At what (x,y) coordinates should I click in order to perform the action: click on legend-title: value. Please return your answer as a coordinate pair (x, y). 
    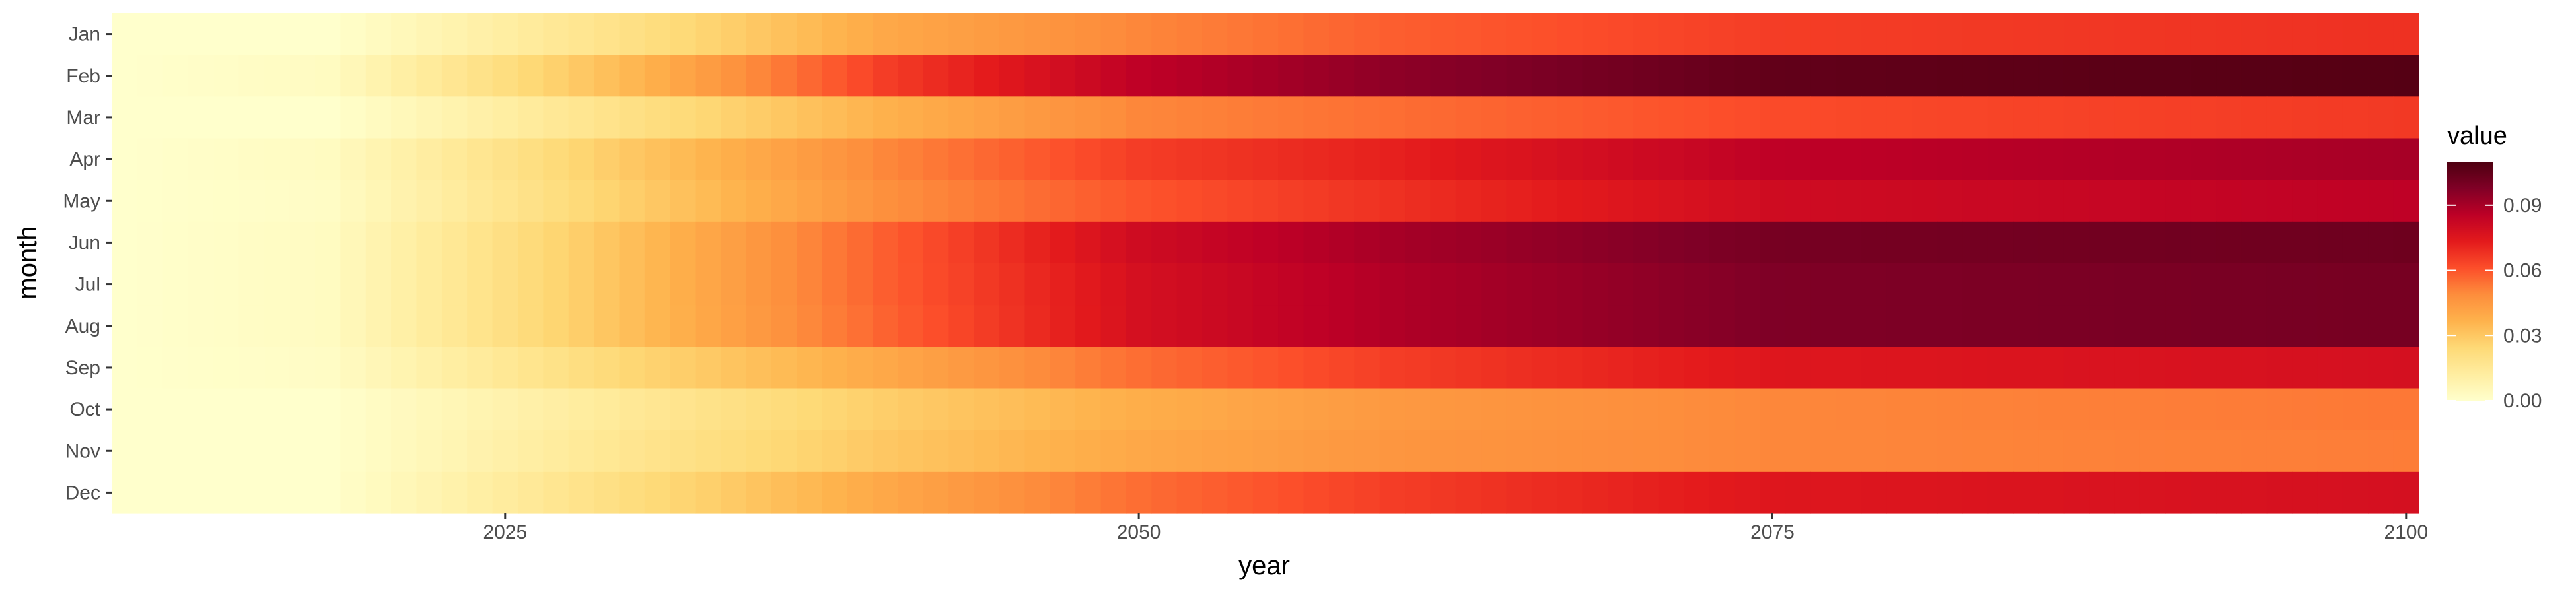
    Looking at the image, I should click on (2477, 136).